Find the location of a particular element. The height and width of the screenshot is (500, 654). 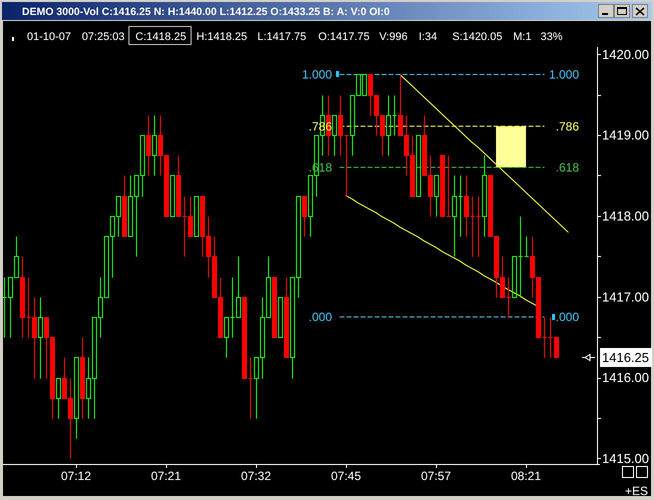

text: .000 is located at coordinates (320, 317).